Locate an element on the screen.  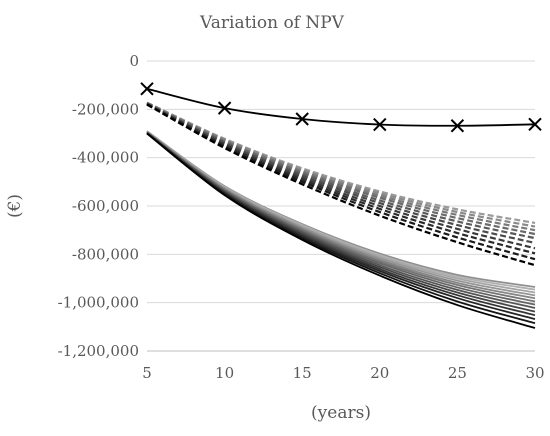
y-tick-label: -200,000 is located at coordinates (105, 109).